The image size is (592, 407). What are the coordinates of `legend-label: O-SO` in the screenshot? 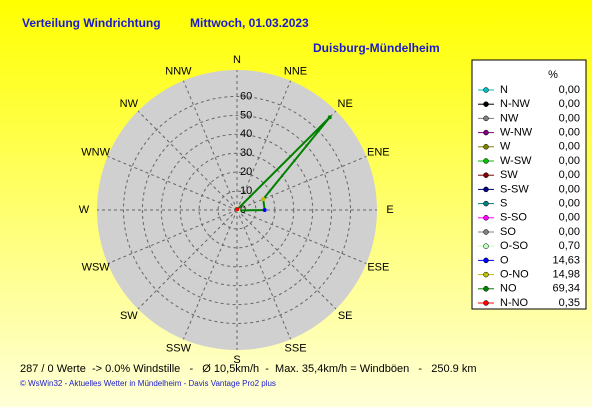 It's located at (514, 246).